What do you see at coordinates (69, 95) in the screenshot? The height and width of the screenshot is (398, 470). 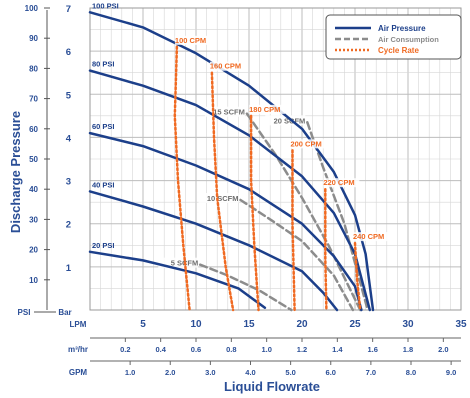 I see `y-tick-bar: 5` at bounding box center [69, 95].